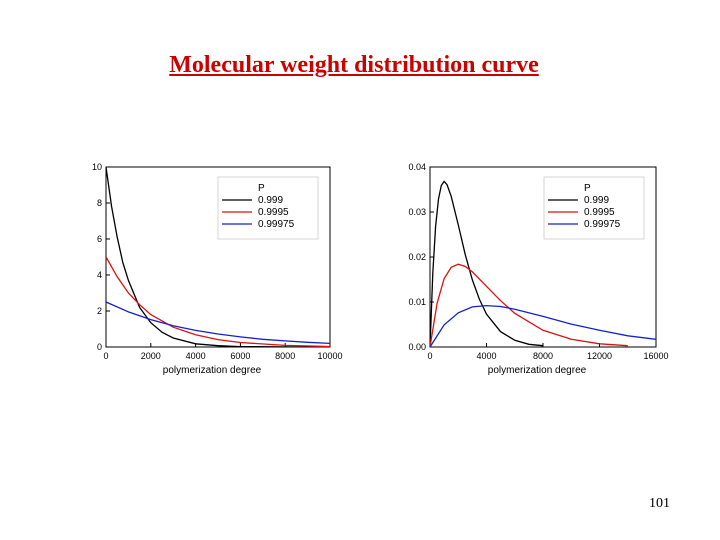 The width and height of the screenshot is (720, 540). Describe the element at coordinates (99, 239) in the screenshot. I see `chart0-y-tick-label: 6` at that location.